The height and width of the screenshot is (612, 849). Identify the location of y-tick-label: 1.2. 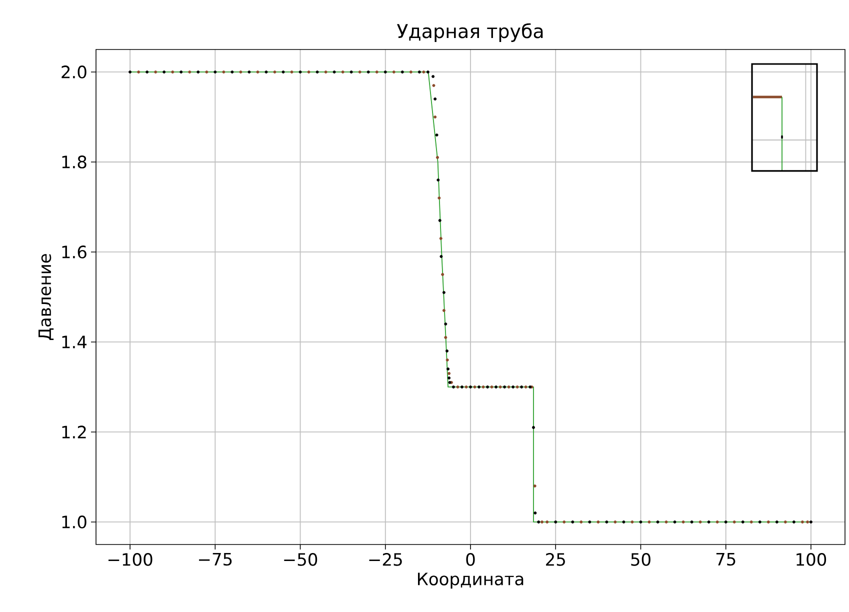
(74, 432).